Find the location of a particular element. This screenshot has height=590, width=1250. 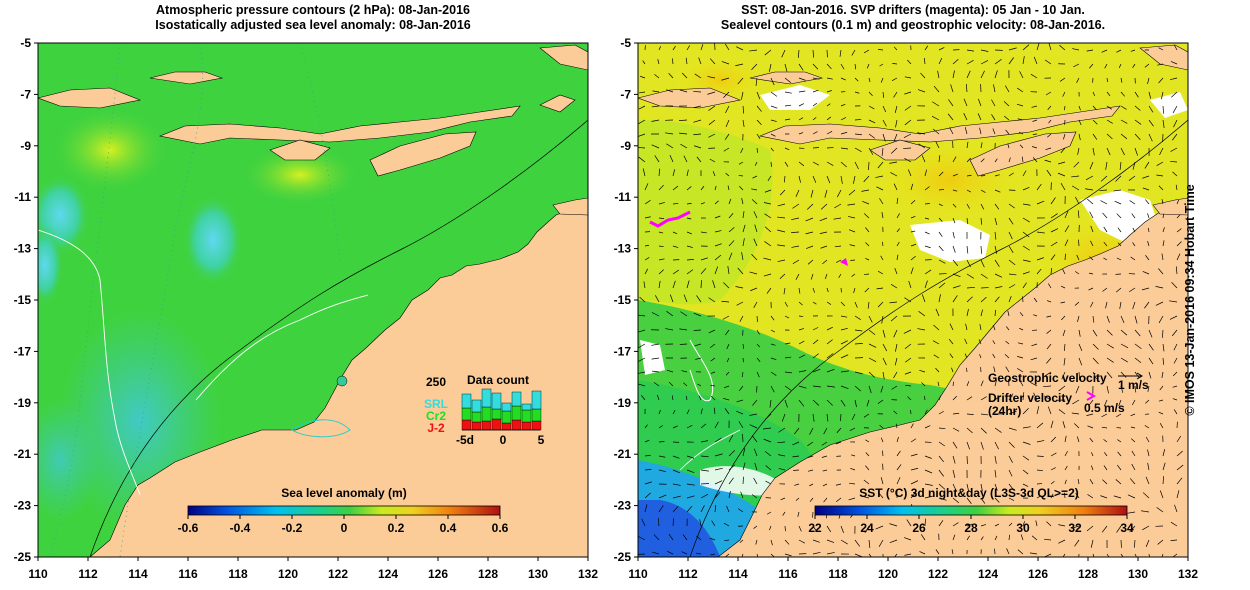

x-tick-label: 126 is located at coordinates (438, 574).